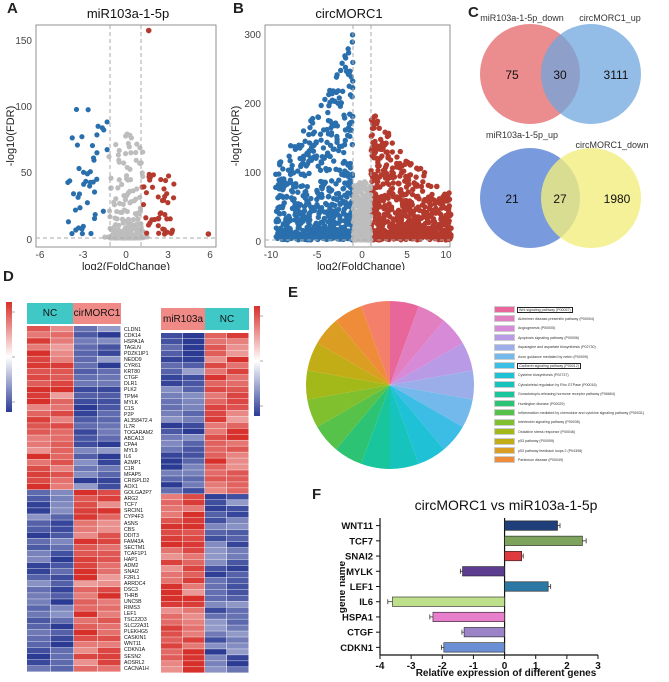 The width and height of the screenshot is (669, 682). Describe the element at coordinates (131, 596) in the screenshot. I see `heatmap-gene-label: THRB` at that location.